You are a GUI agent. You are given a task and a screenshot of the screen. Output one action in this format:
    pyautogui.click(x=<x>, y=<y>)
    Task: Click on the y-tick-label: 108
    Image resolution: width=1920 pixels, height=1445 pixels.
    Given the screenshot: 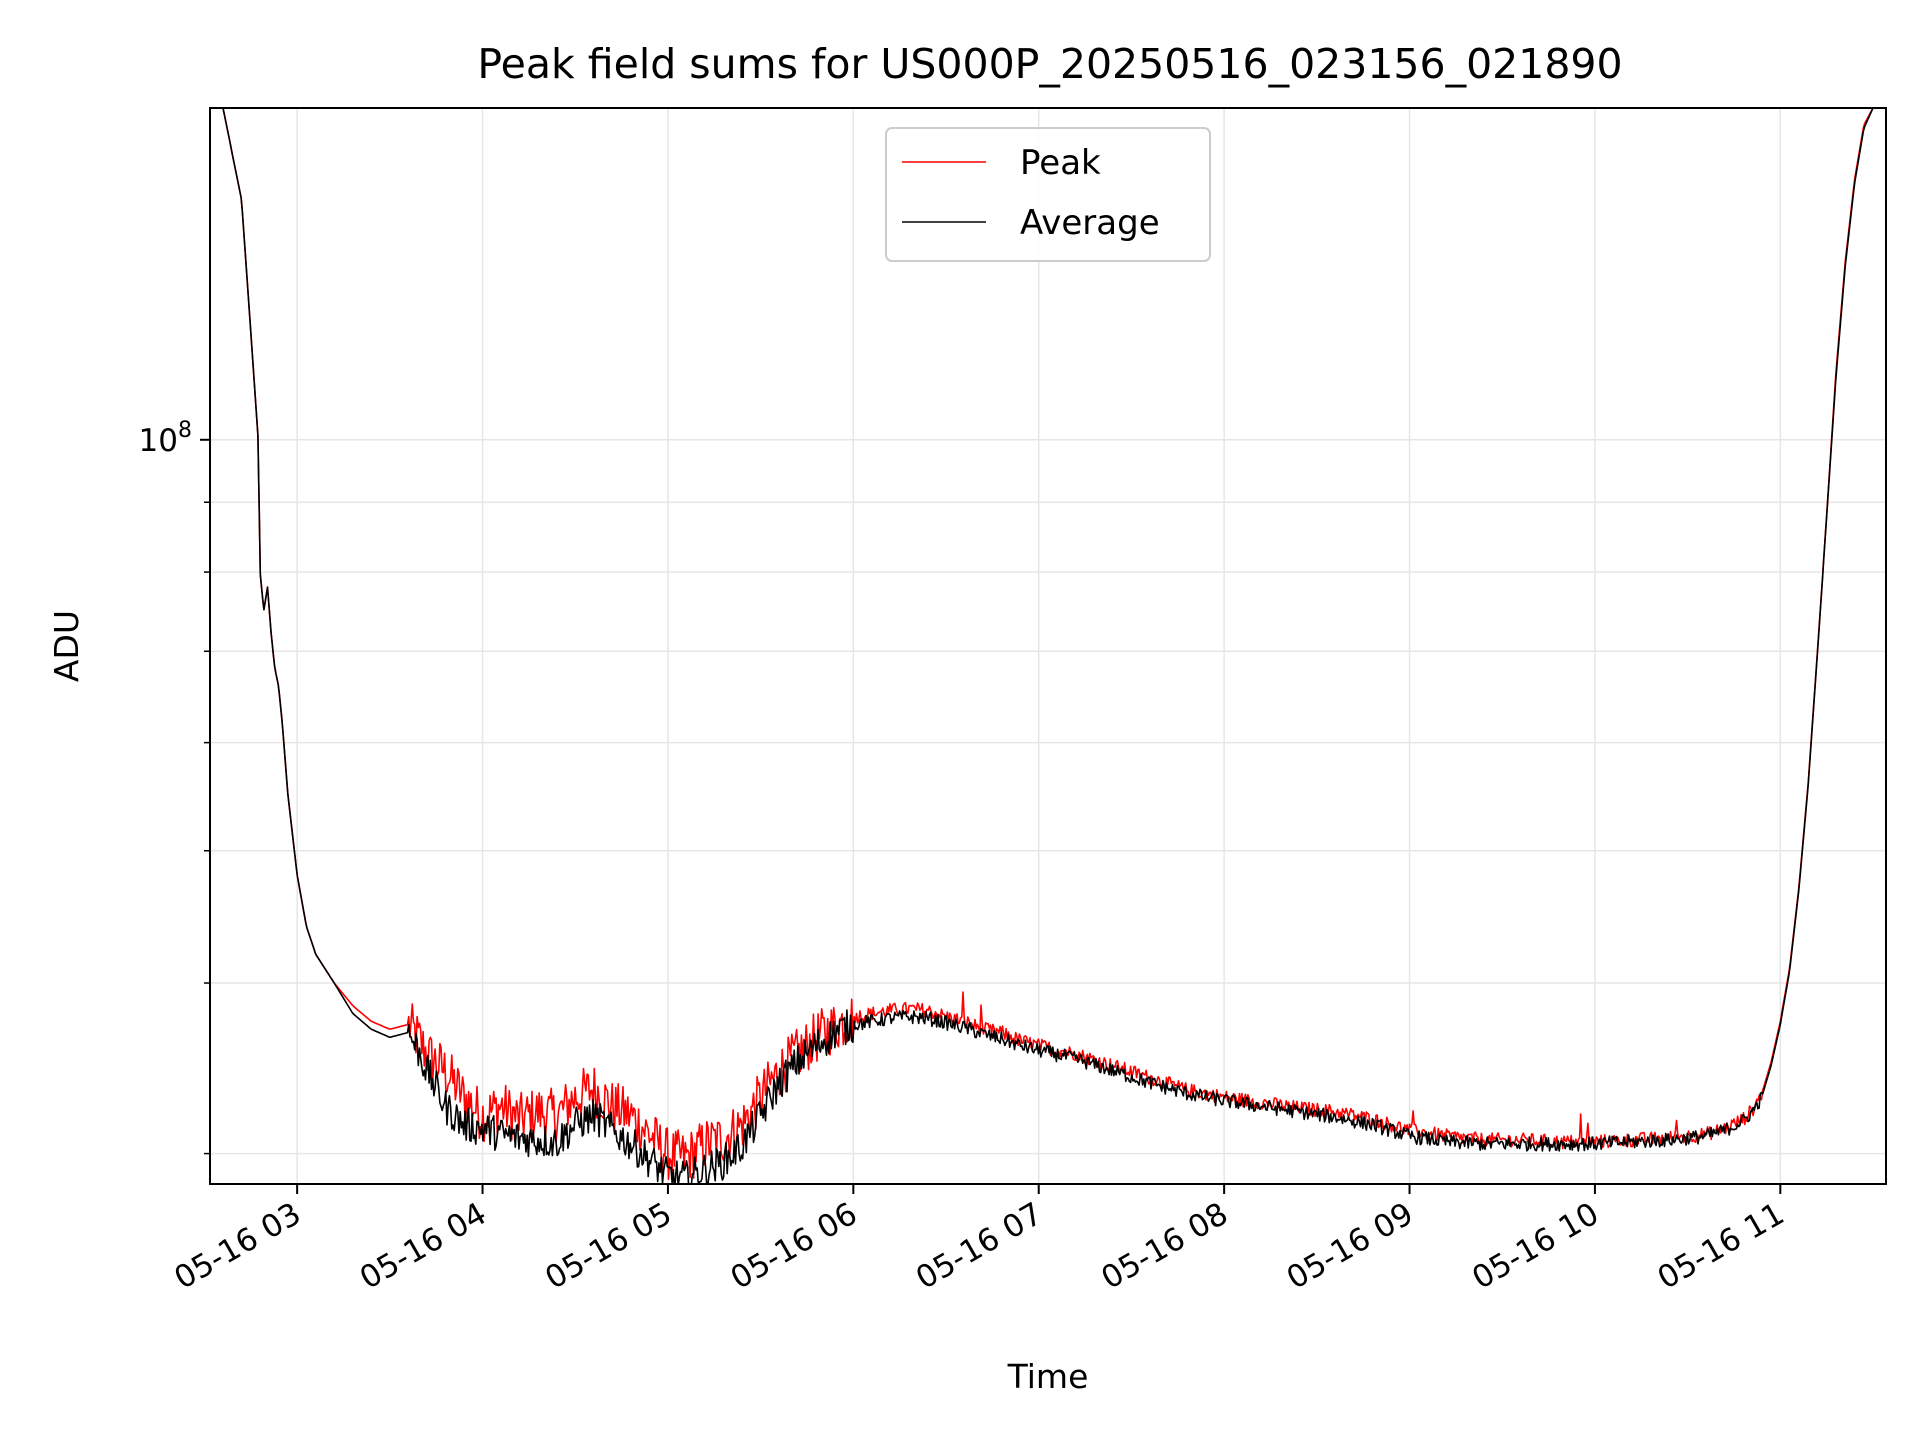 What is the action you would take?
    pyautogui.click(x=165, y=438)
    